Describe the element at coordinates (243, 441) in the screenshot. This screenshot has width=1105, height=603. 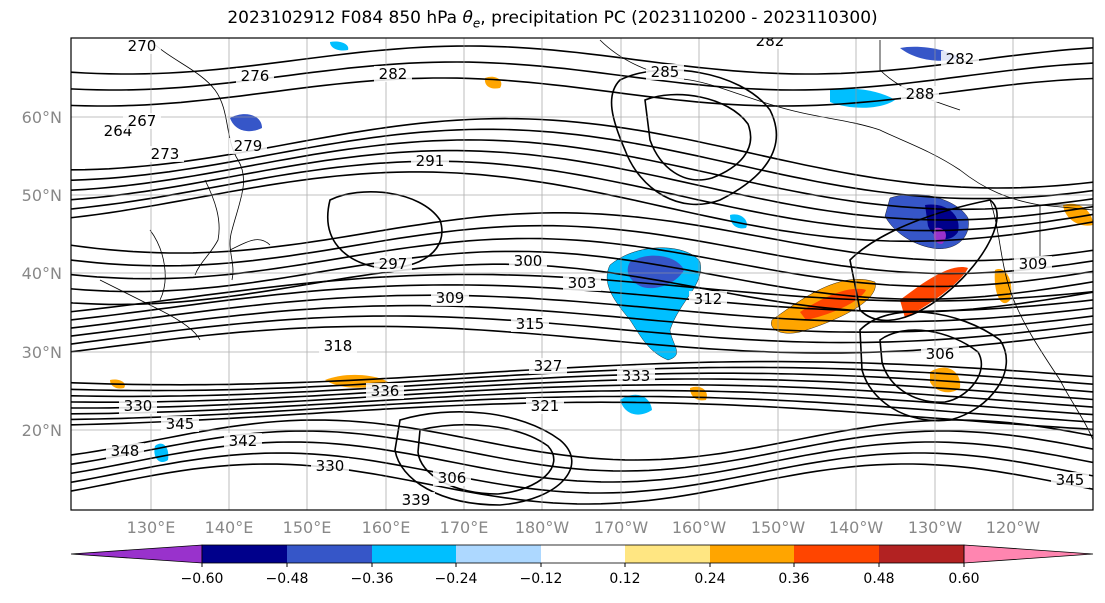
I see `contour-label: 342` at that location.